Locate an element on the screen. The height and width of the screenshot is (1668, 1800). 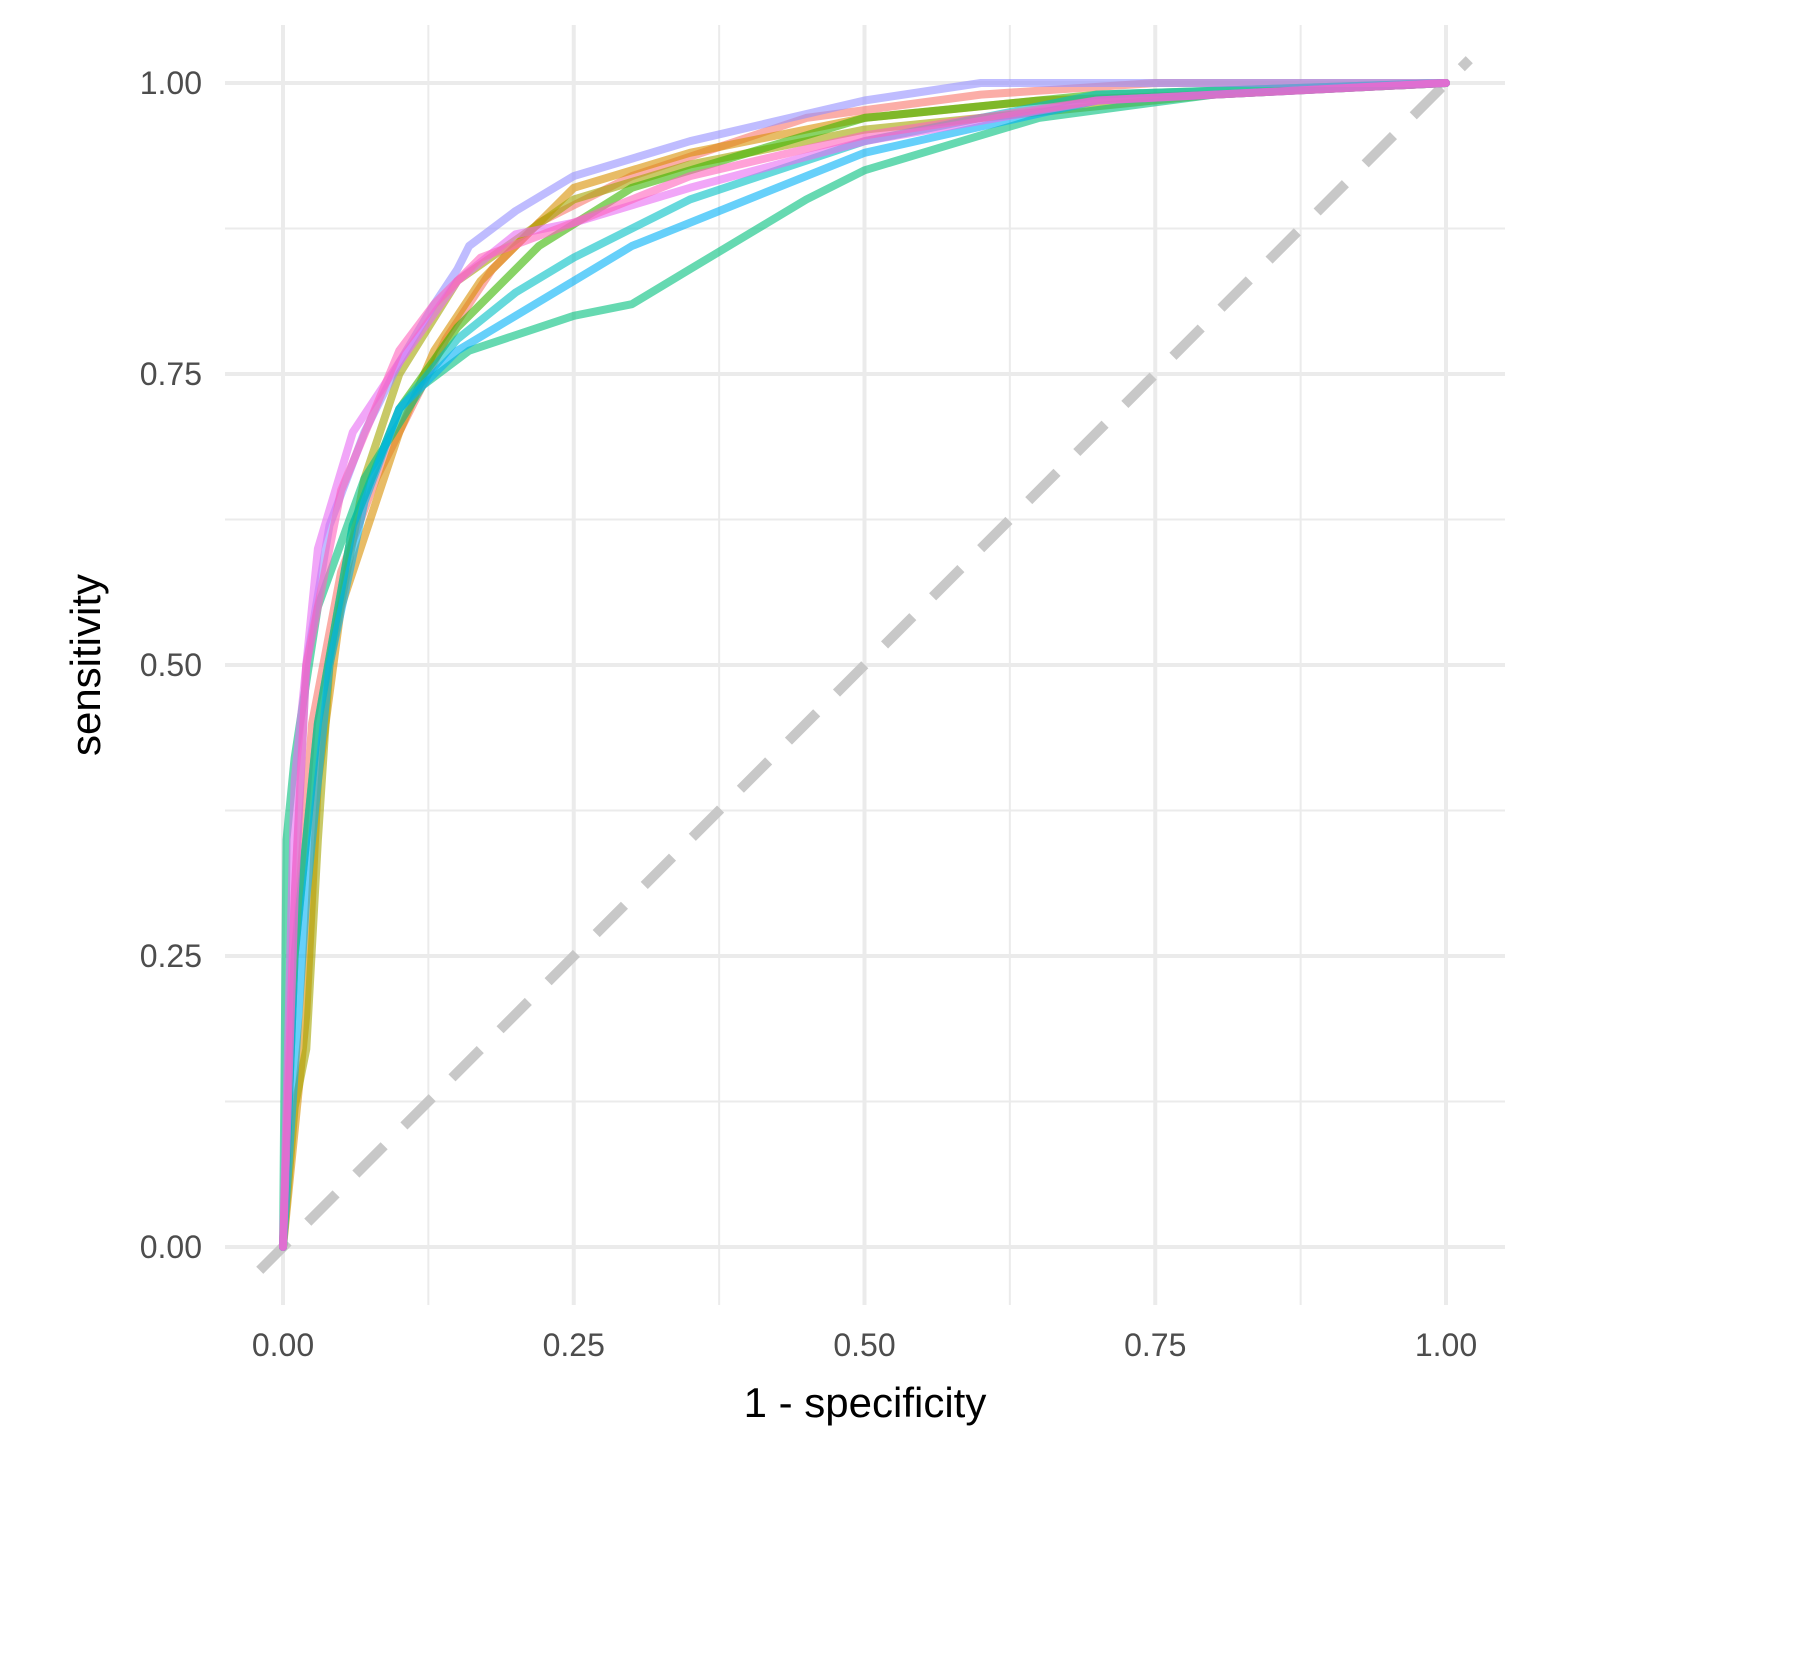
x-tick-label: 0.00 is located at coordinates (283, 1345).